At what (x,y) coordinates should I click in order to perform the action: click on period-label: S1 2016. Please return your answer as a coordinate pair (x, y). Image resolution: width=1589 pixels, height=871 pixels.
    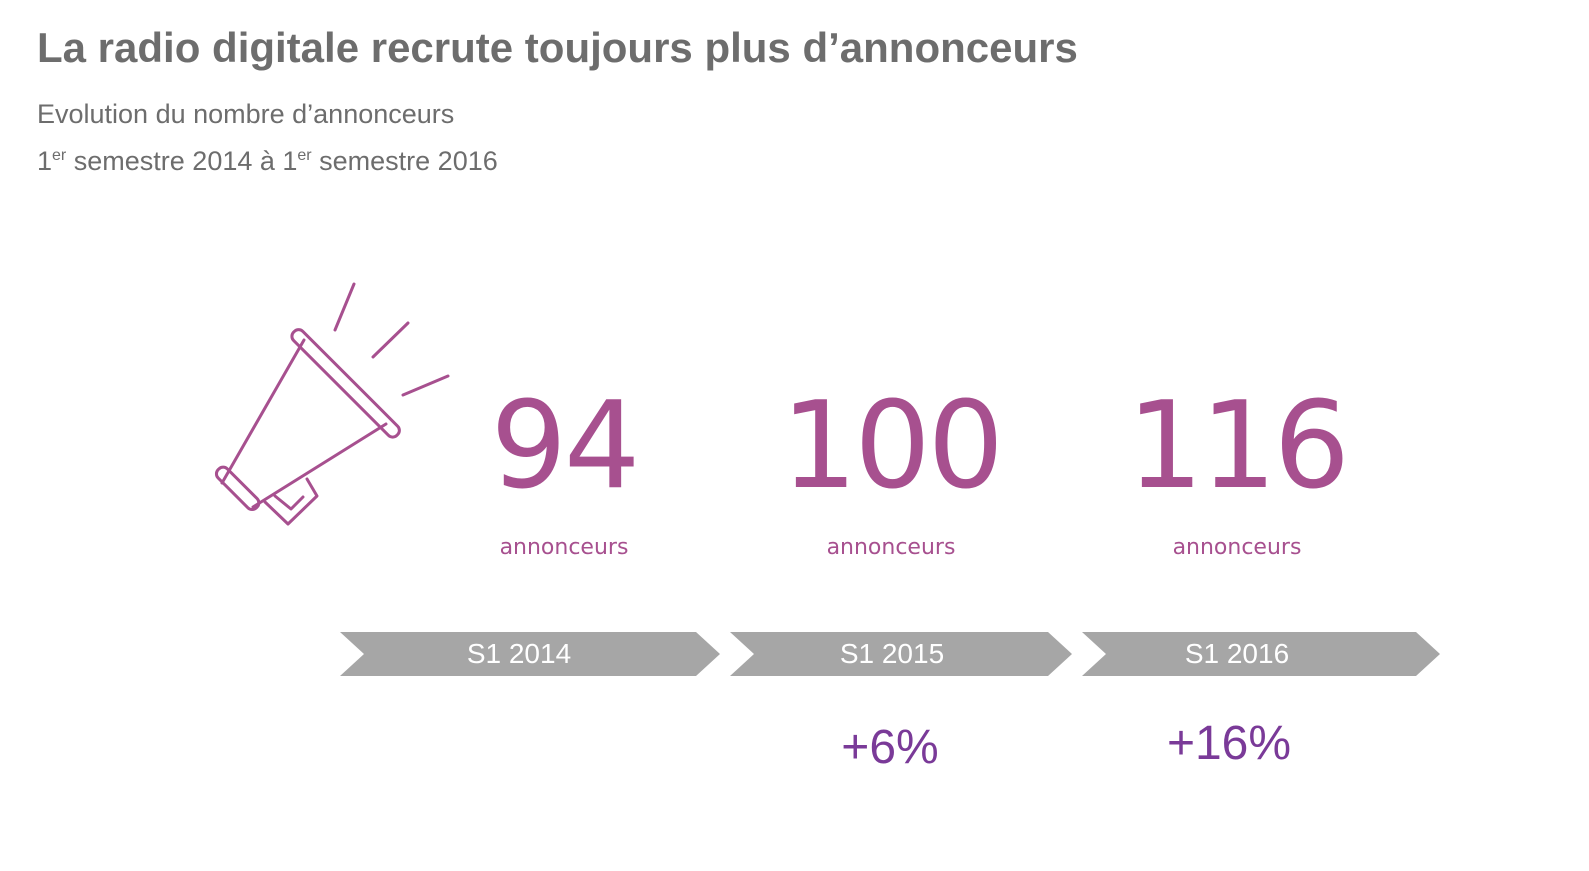
    Looking at the image, I should click on (1237, 653).